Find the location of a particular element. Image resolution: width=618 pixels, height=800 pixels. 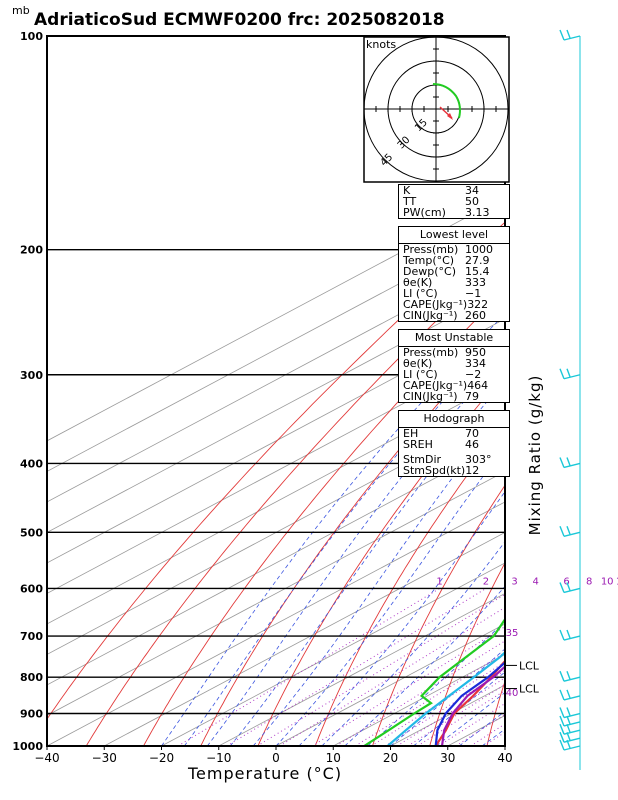

hodograph-trace is located at coordinates (446, 101).